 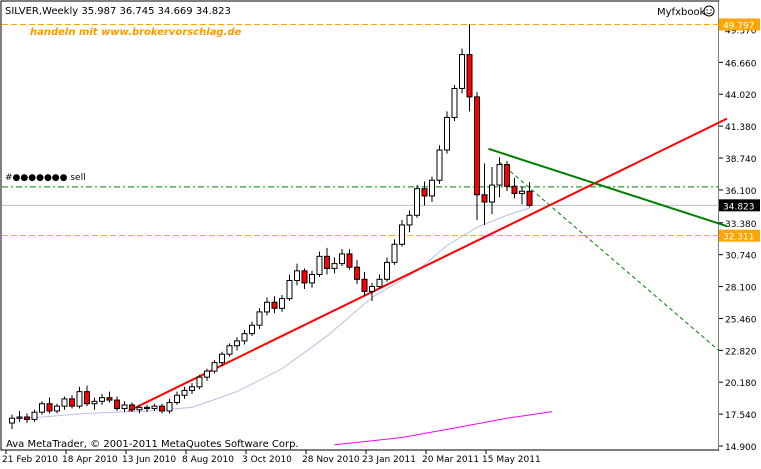 I want to click on watermark-text: handeln mit www.brokervorschlag.de, so click(x=136, y=32).